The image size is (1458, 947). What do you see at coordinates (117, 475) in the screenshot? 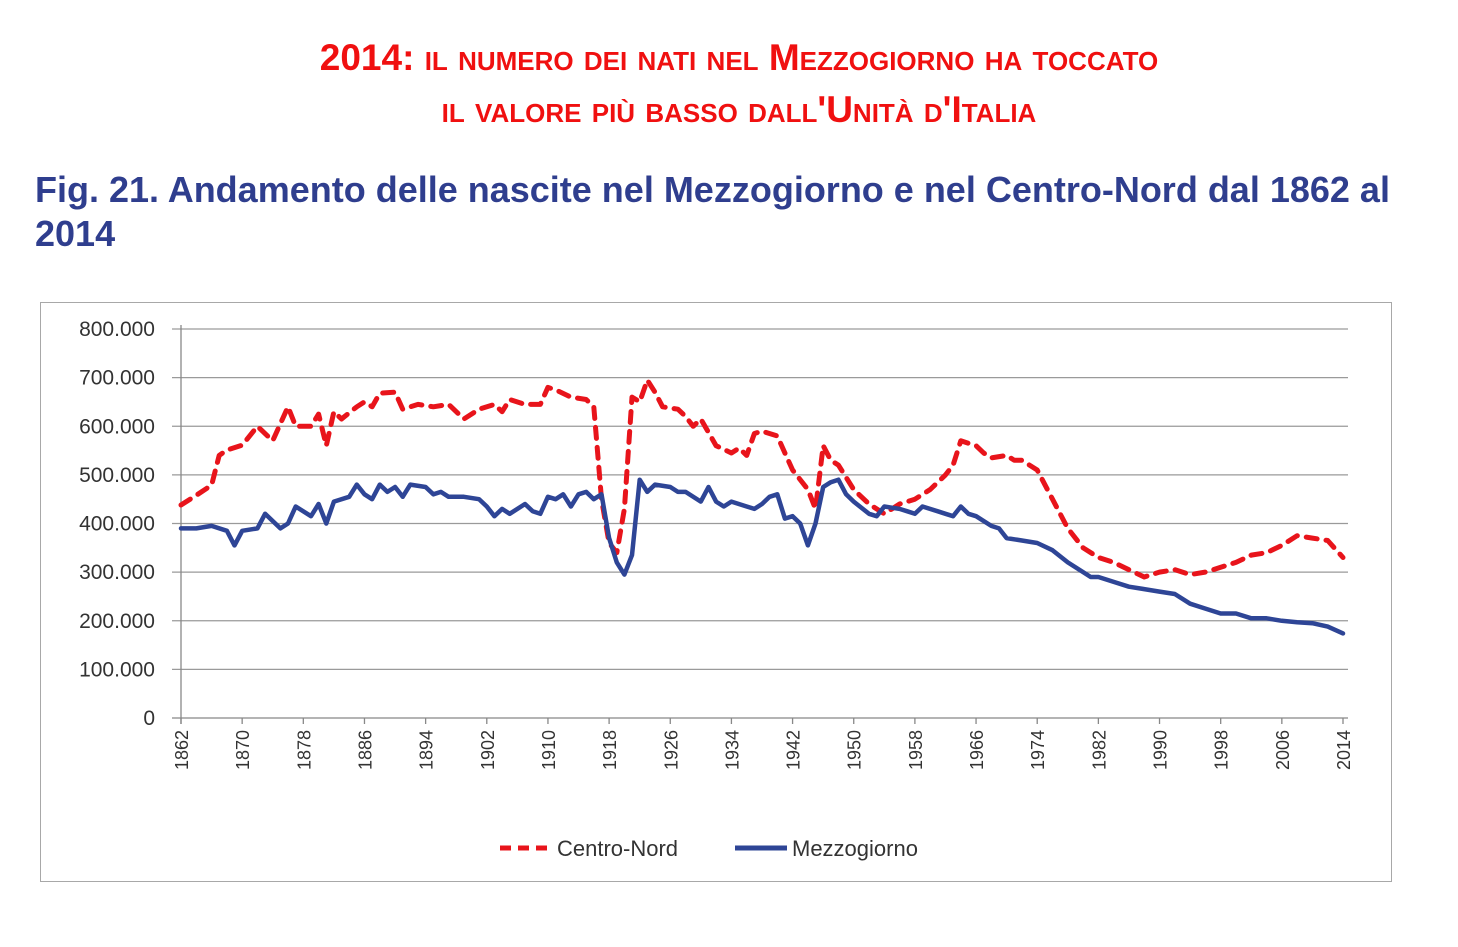
I see `y-tick-label: 500.000` at bounding box center [117, 475].